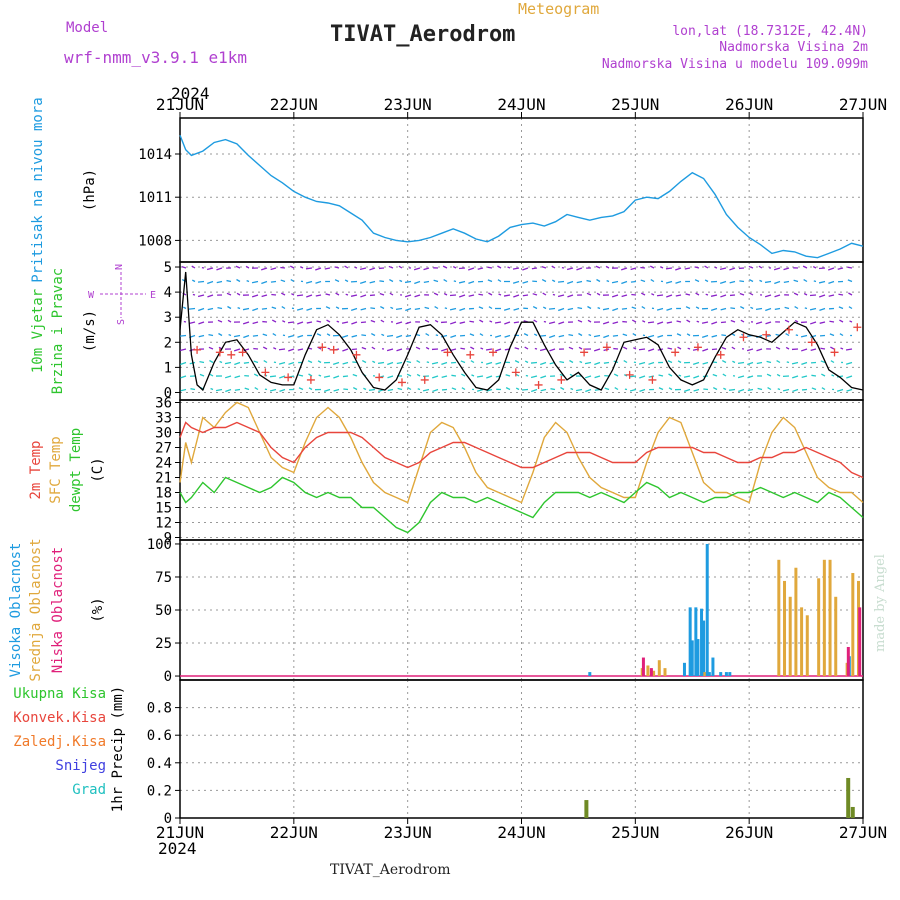 The height and width of the screenshot is (900, 900). Describe the element at coordinates (98, 609) in the screenshot. I see `cloud-unit-label: (%)` at that location.